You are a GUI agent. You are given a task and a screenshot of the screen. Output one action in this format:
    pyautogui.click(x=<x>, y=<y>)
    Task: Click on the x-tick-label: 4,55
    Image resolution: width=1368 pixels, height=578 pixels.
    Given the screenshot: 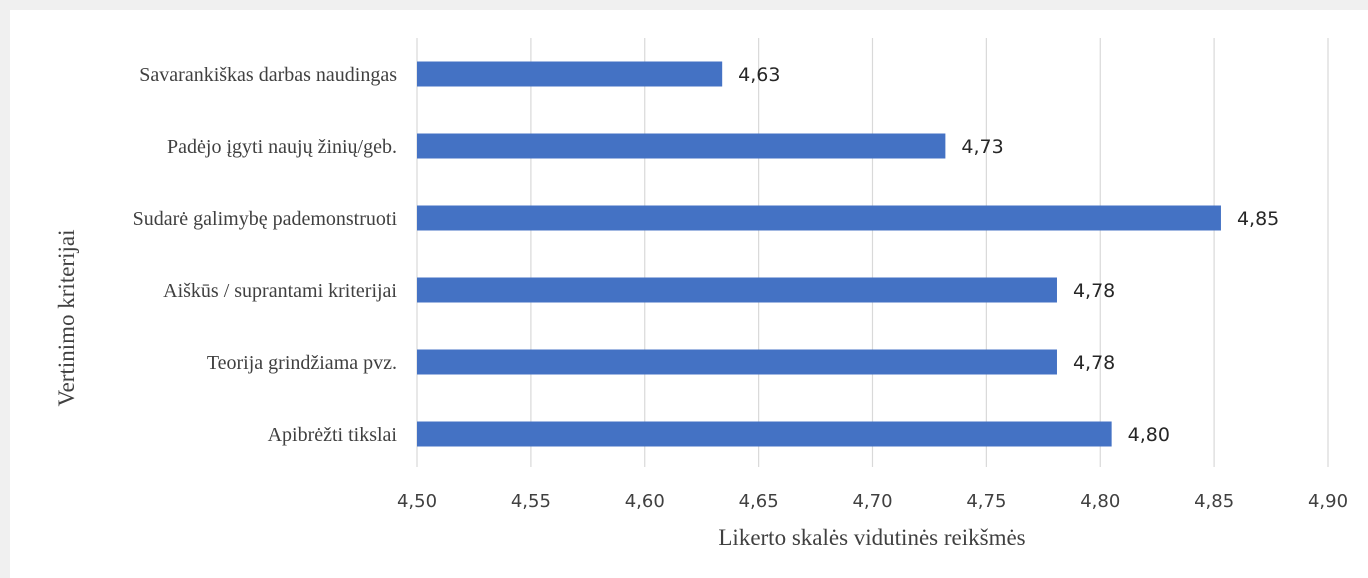 What is the action you would take?
    pyautogui.click(x=531, y=501)
    